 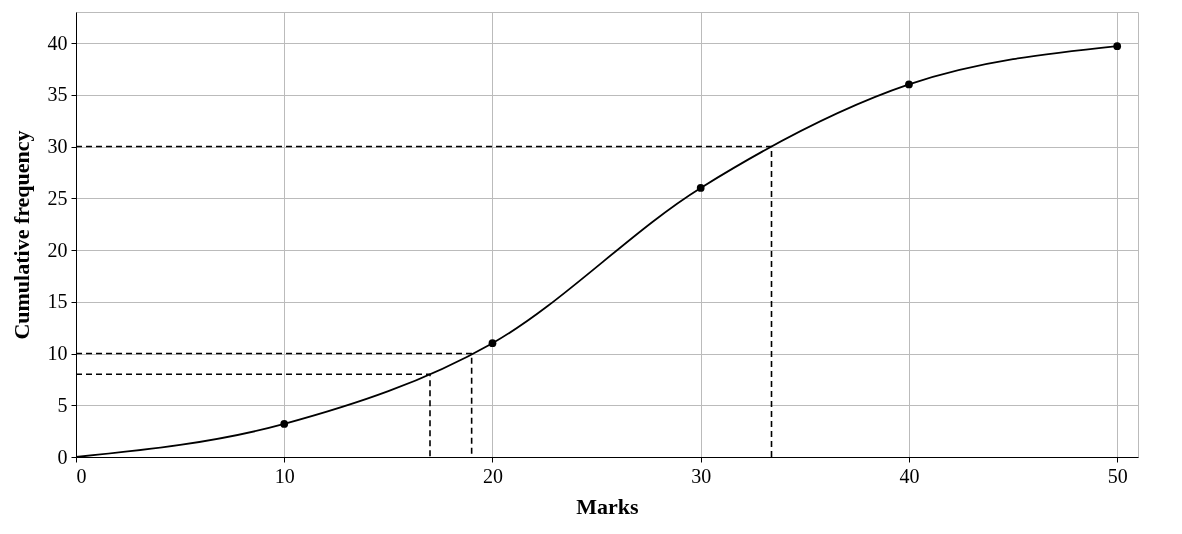 I want to click on y-tick-label: 0, so click(x=62, y=456).